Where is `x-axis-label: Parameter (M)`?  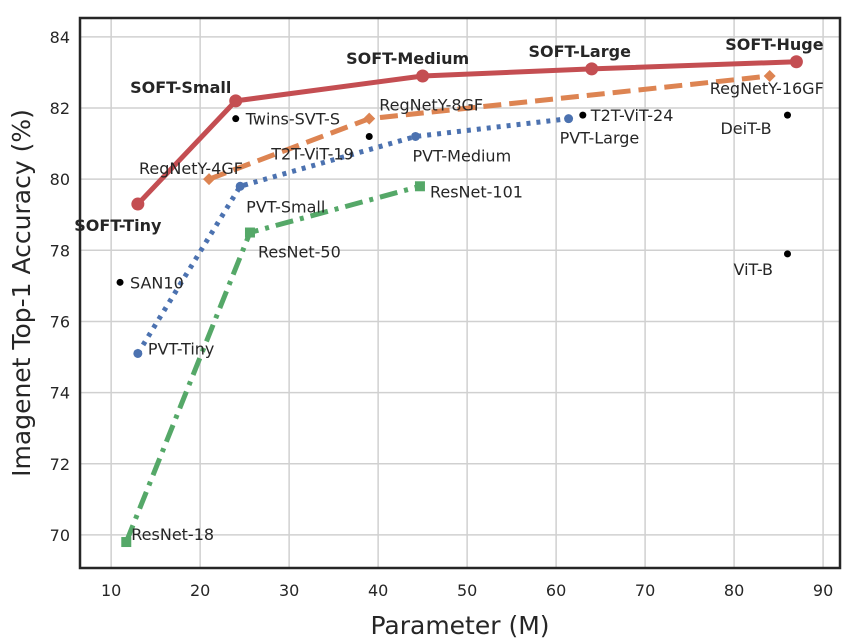 x-axis-label: Parameter (M) is located at coordinates (459, 625).